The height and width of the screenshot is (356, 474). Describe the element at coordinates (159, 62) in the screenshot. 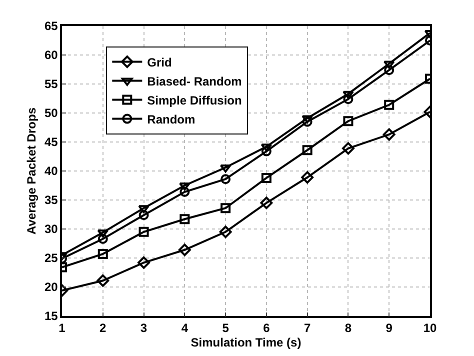

I see `legend-label: Grid` at that location.